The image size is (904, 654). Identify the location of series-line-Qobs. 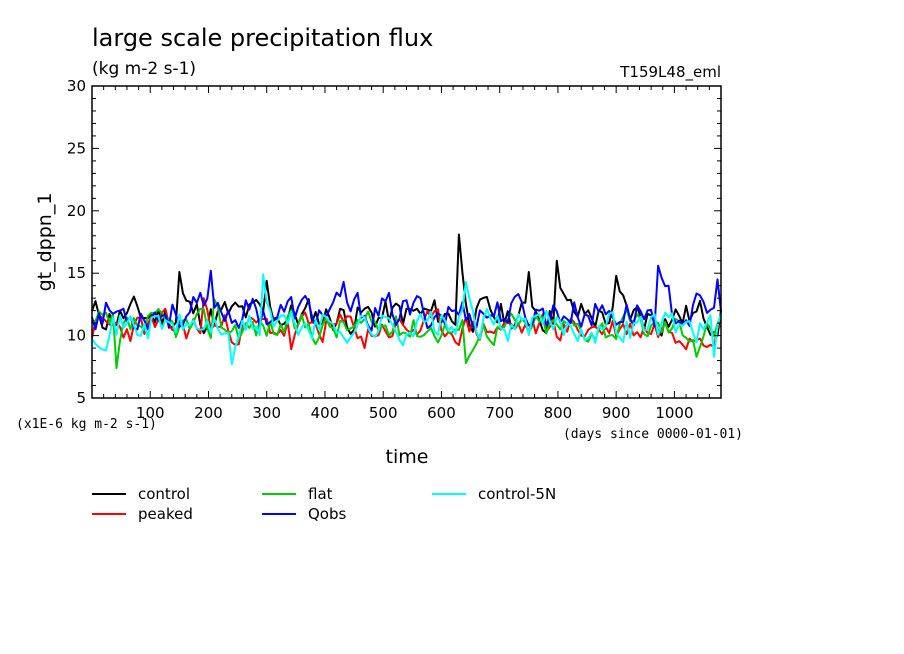
(406, 298).